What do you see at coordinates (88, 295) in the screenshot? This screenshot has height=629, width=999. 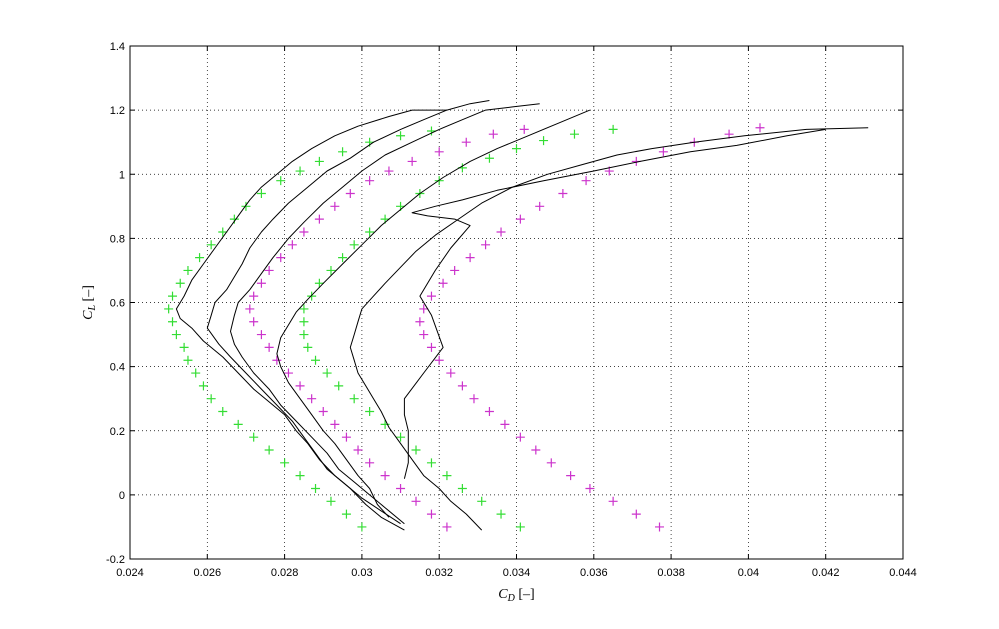 I see `y-axis-label-unit: [–]` at bounding box center [88, 295].